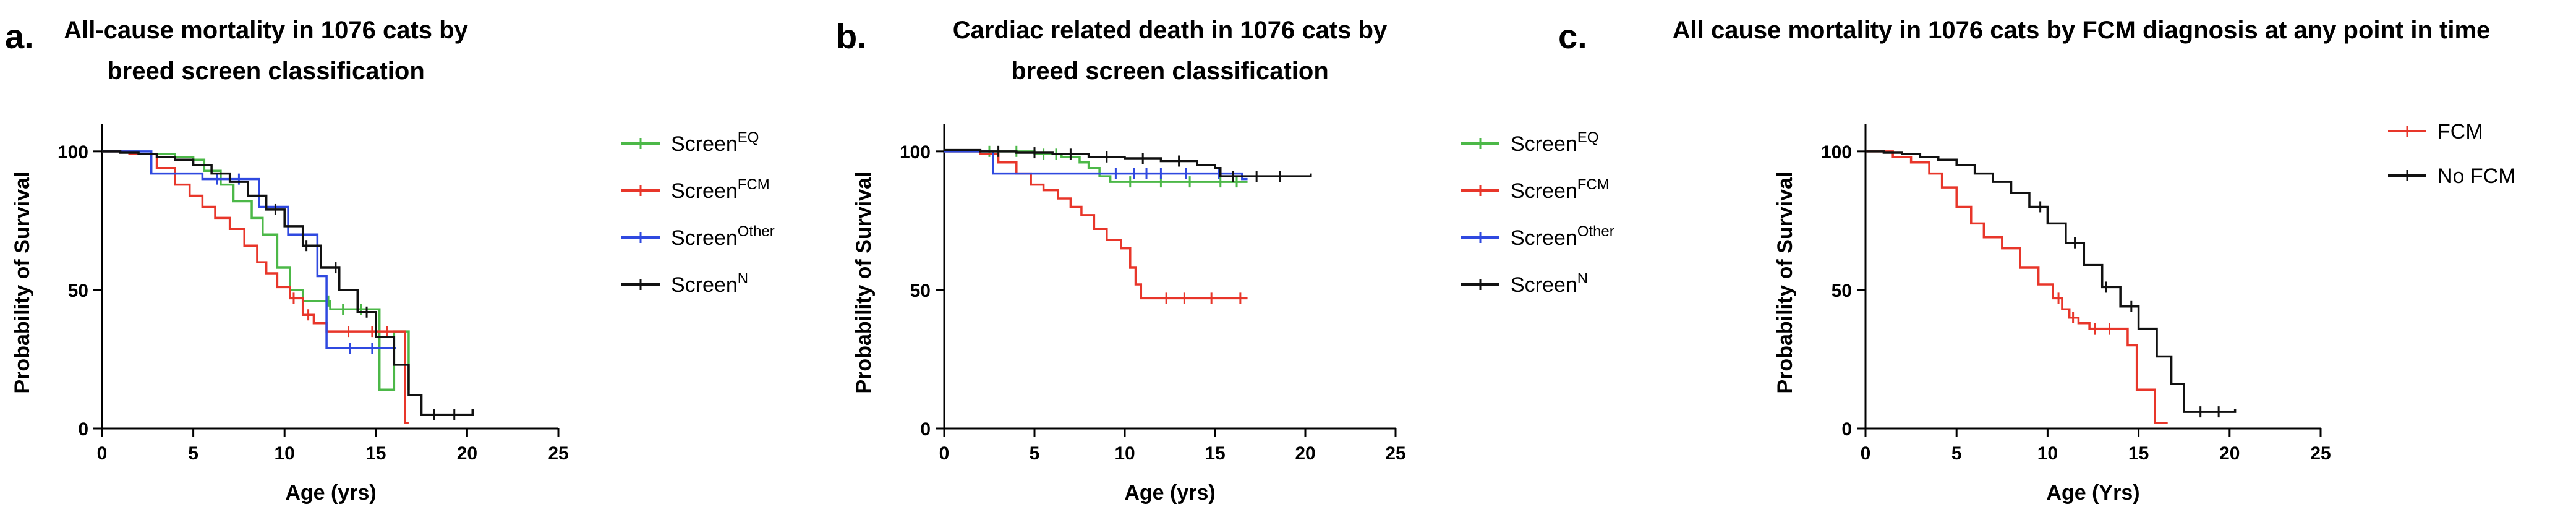 The image size is (2576, 520). I want to click on series-line-no-fcm, so click(2051, 282).